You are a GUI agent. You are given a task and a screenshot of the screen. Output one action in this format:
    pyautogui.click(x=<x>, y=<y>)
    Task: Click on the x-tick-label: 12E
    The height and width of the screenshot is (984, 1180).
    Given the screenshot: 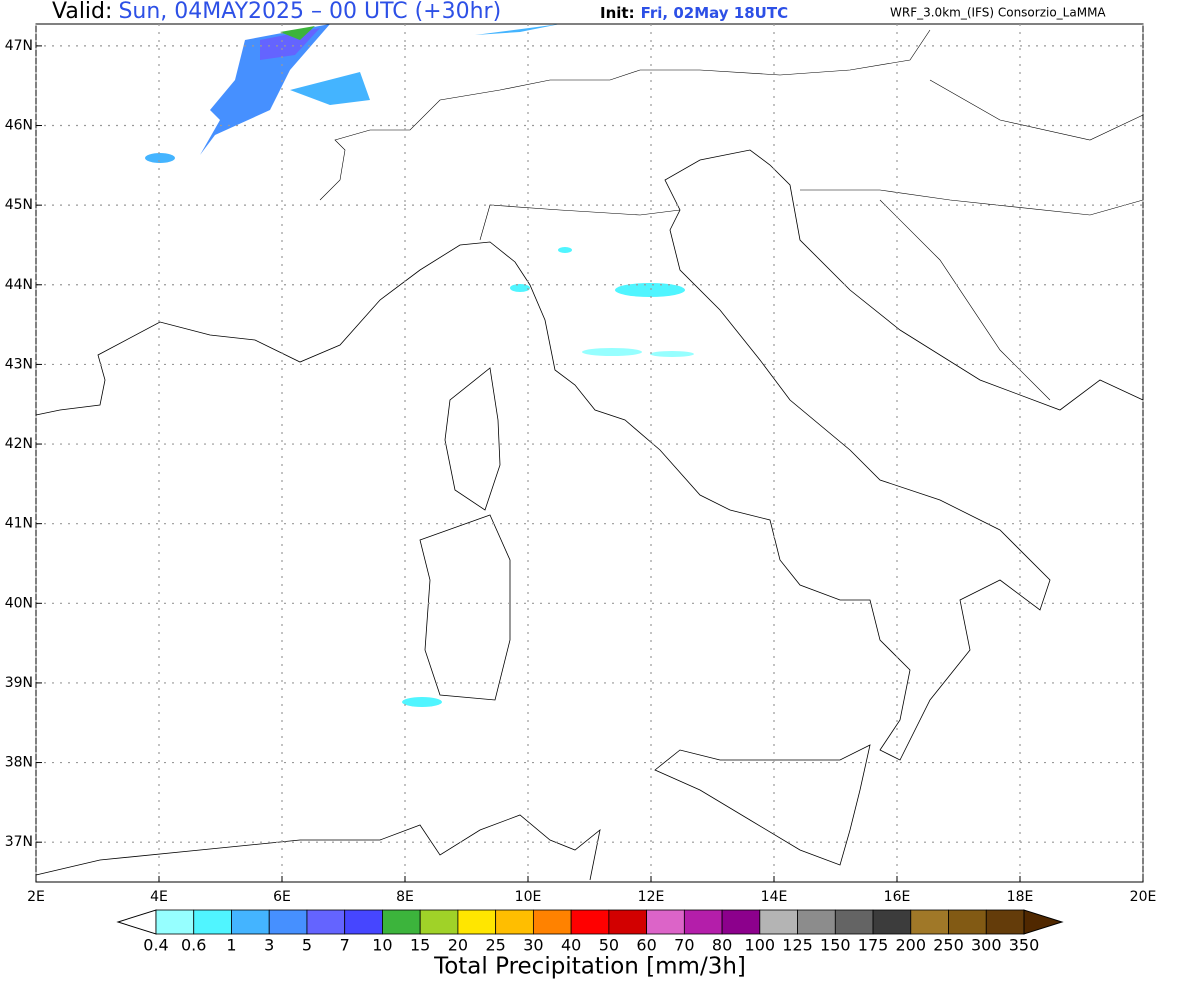 What is the action you would take?
    pyautogui.click(x=651, y=897)
    